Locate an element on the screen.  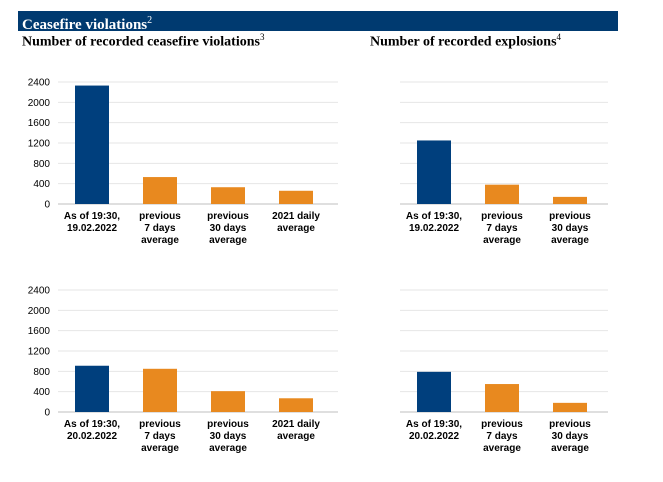
right-chart-heading: Number of recorded explosions4 is located at coordinates (465, 41).